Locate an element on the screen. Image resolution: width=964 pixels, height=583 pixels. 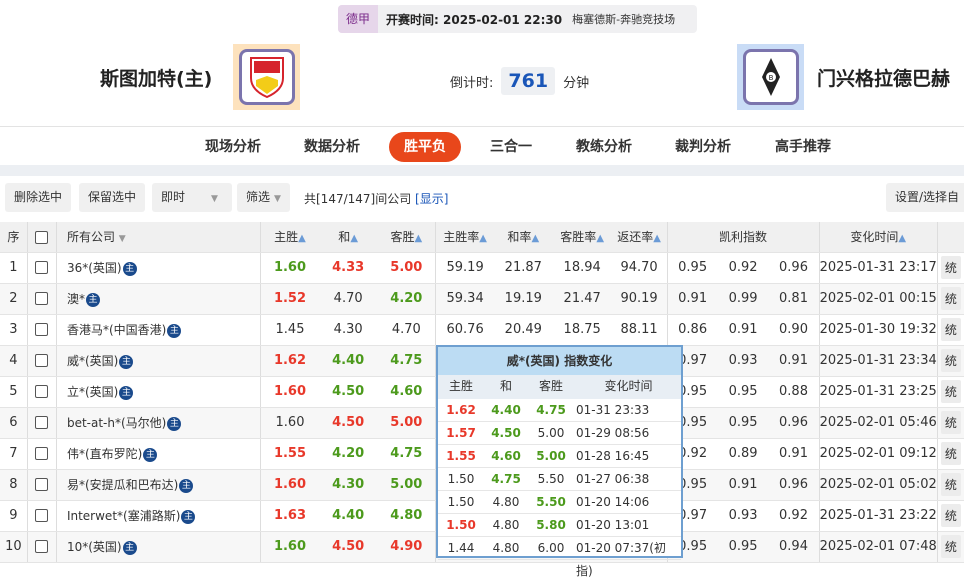
league-tag: 德甲 is located at coordinates (358, 19).